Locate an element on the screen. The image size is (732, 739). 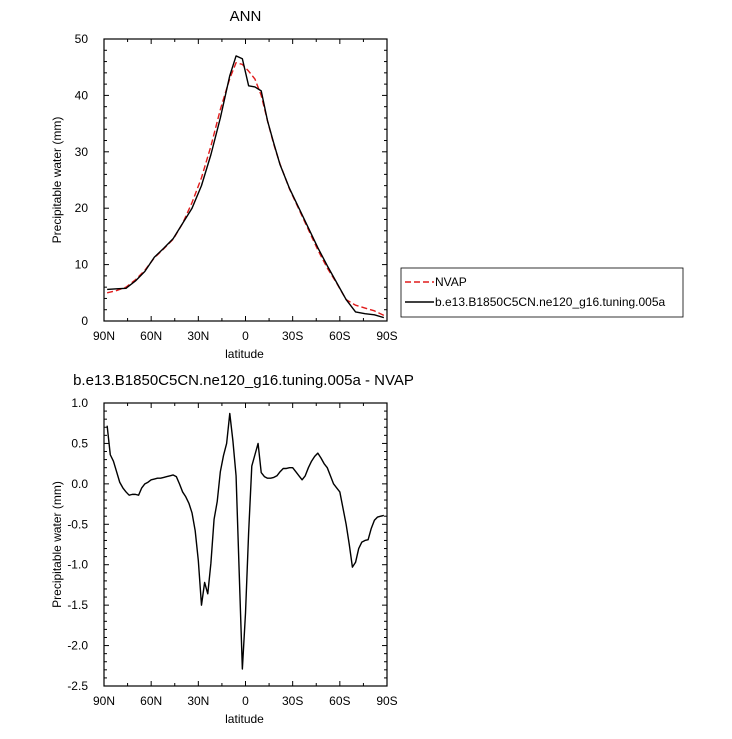
legend-box is located at coordinates (542, 292).